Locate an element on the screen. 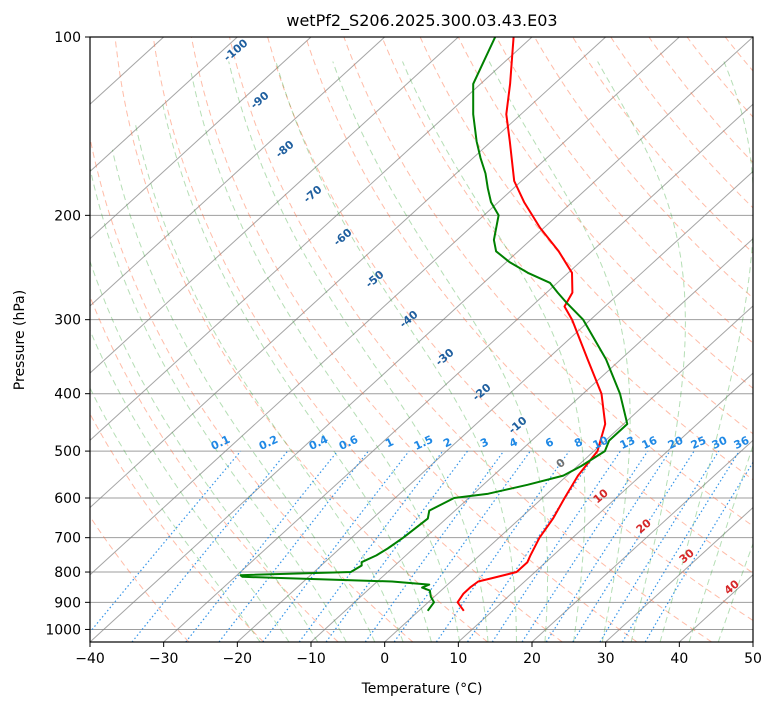 Image resolution: width=775 pixels, height=708 pixels. mixing-ratio-label: 10 is located at coordinates (601, 443).